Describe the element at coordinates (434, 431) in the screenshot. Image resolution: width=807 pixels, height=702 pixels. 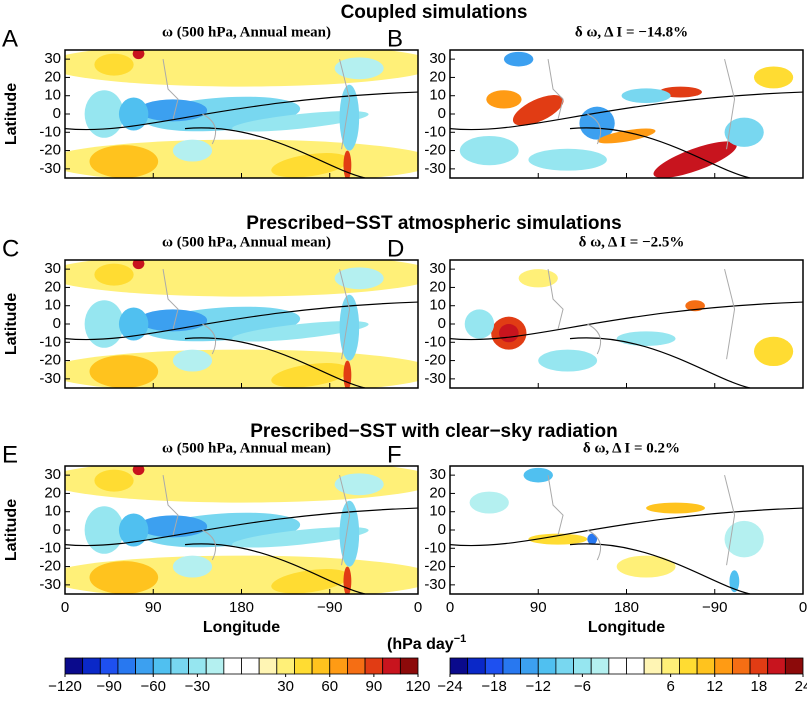
I see `section-title: Prescribed−SST with clear−sky radiation` at that location.